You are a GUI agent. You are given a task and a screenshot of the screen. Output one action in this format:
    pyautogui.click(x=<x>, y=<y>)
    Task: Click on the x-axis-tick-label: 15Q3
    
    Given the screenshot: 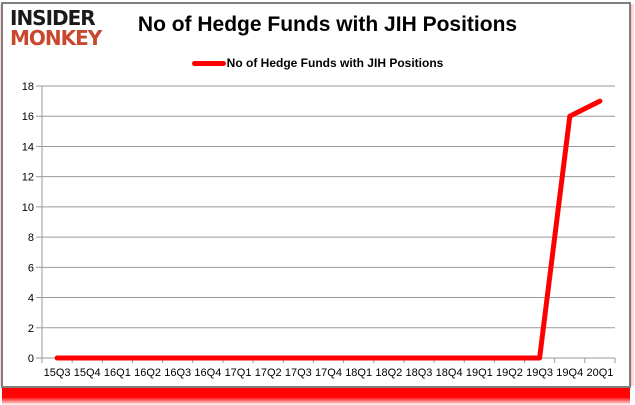 What is the action you would take?
    pyautogui.click(x=57, y=373)
    